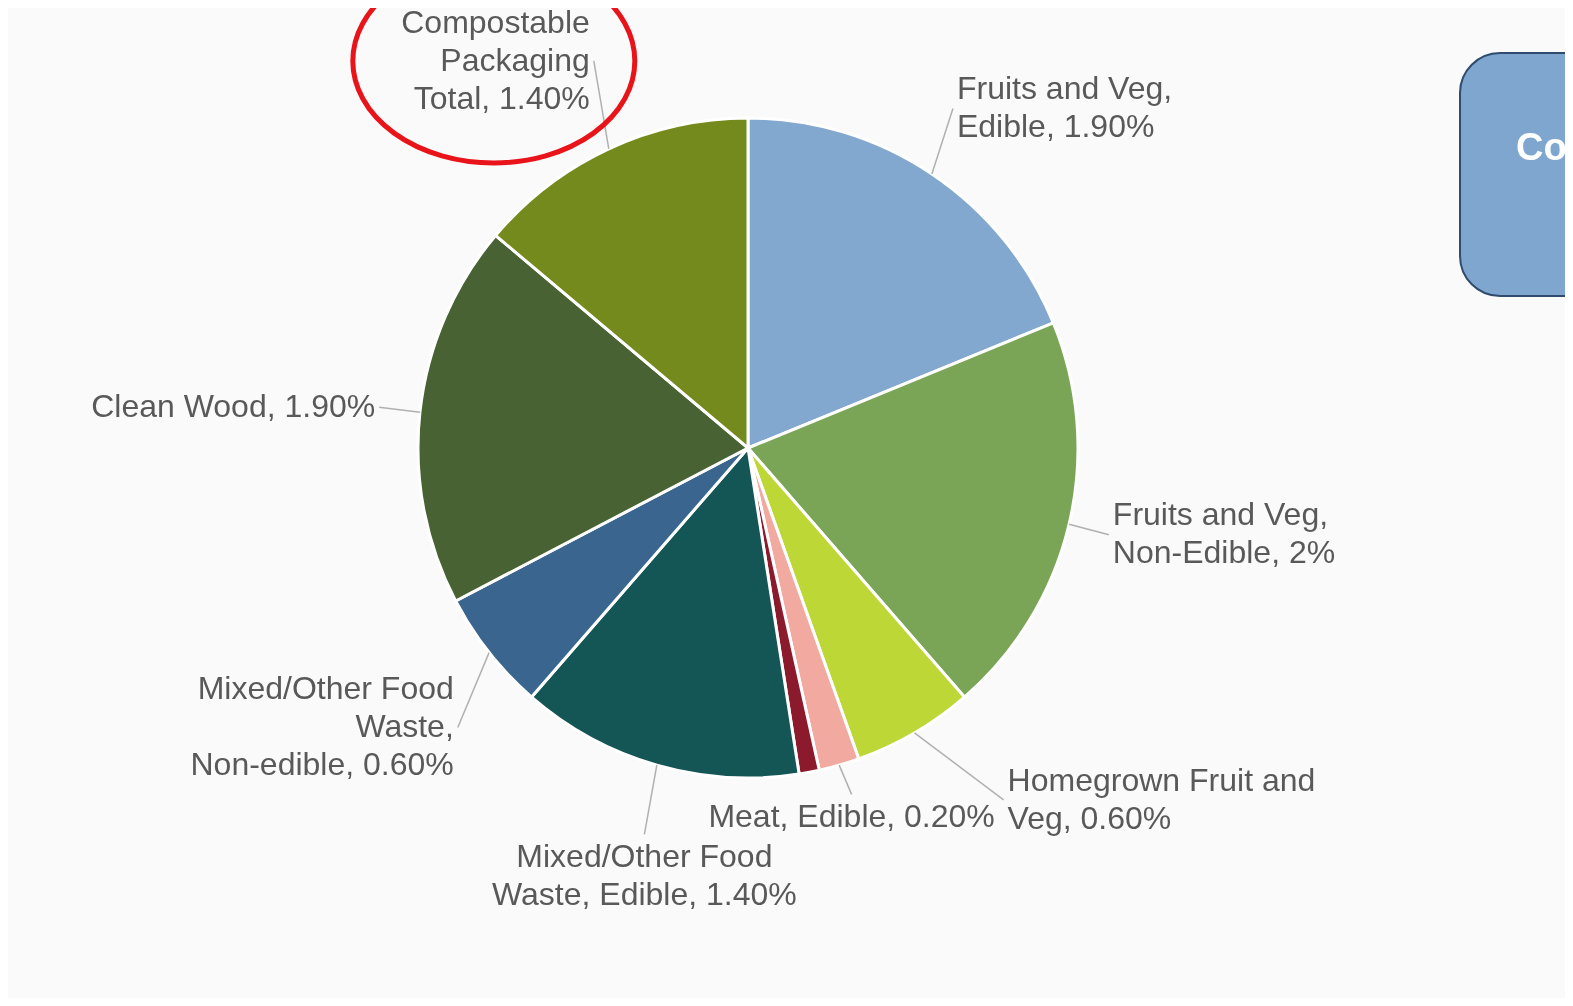 Image resolution: width=1573 pixels, height=1006 pixels. I want to click on text: Co, so click(1541, 147).